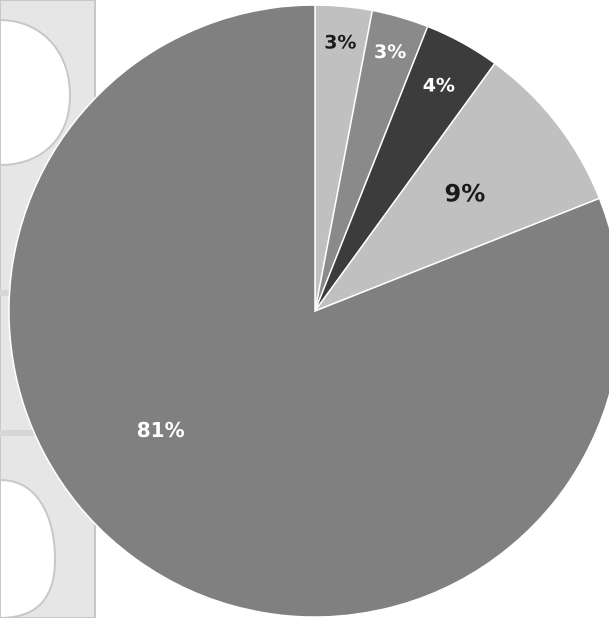 The height and width of the screenshot is (618, 609). What do you see at coordinates (161, 430) in the screenshot?
I see `slice-label: 81%` at bounding box center [161, 430].